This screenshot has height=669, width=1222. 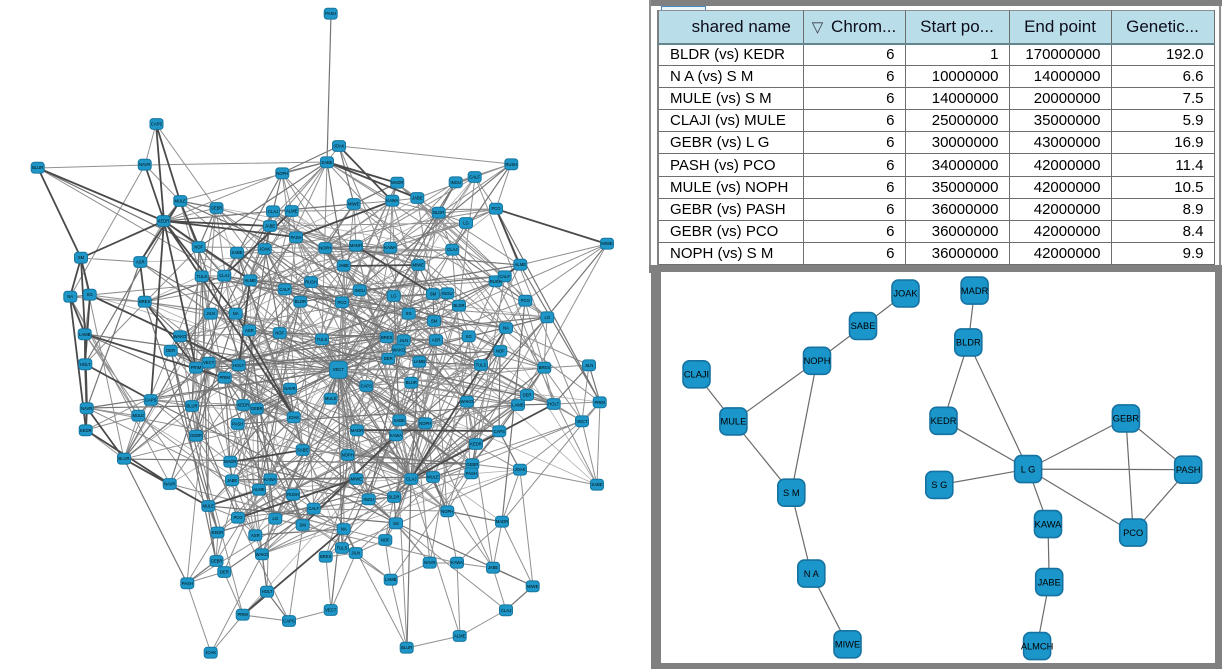 I want to click on svg-text: ASR, so click(x=140, y=262).